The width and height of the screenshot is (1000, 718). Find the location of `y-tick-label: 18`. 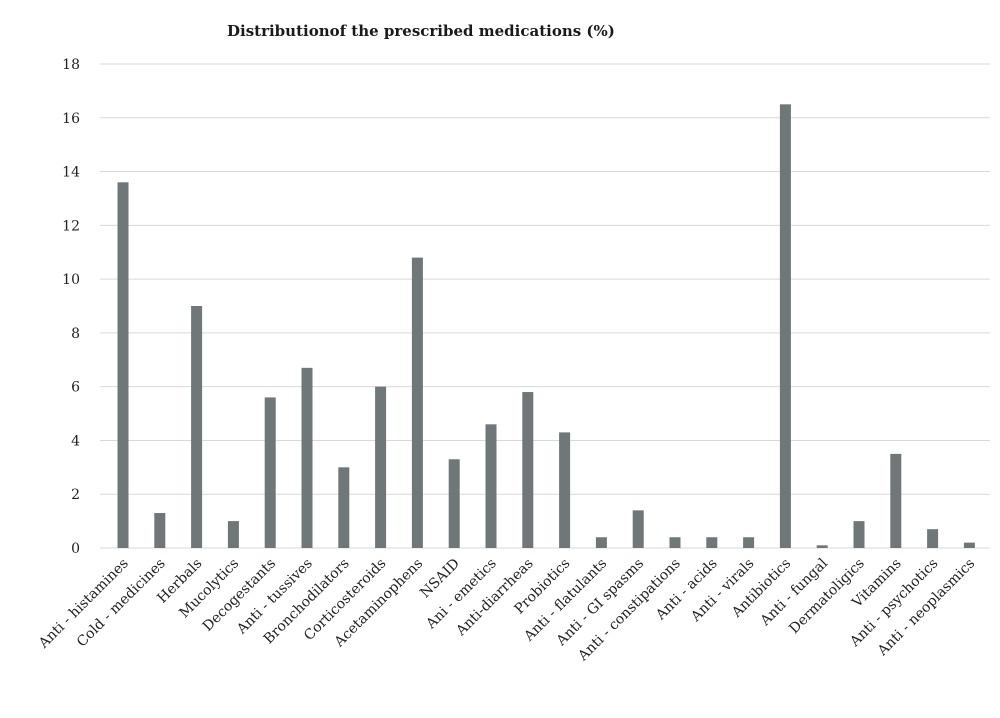

y-tick-label: 18 is located at coordinates (71, 65).